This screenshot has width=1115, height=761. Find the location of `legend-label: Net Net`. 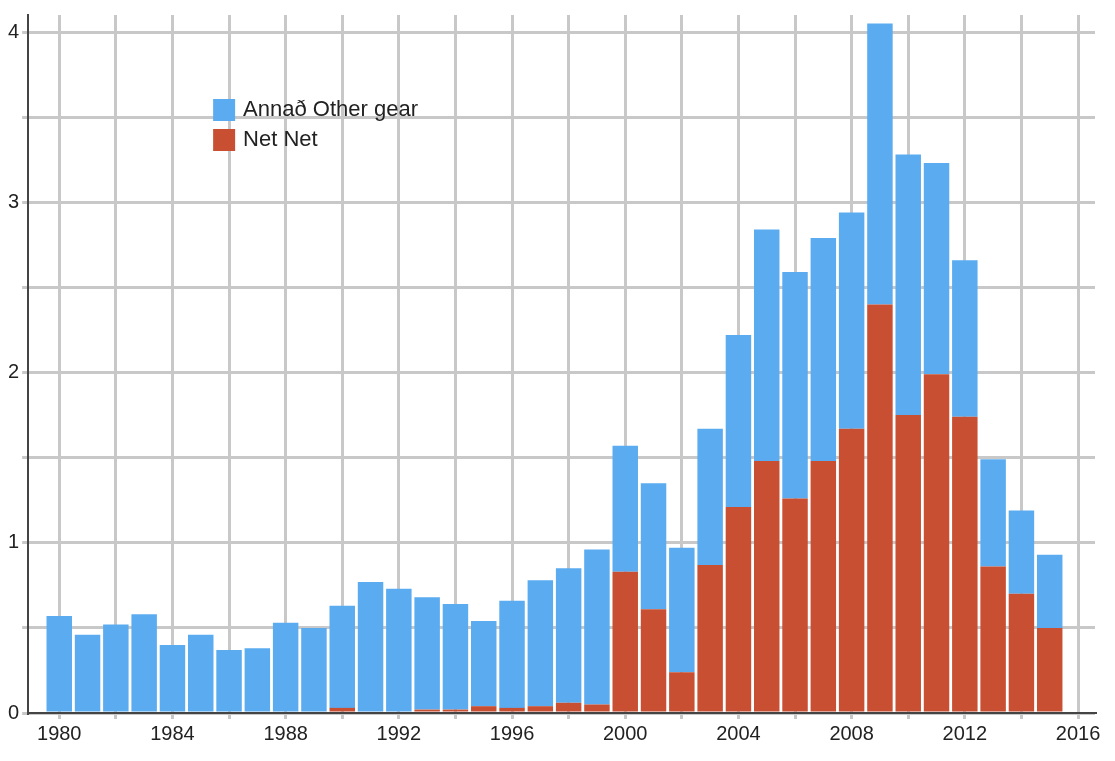

legend-label: Net Net is located at coordinates (280, 139).